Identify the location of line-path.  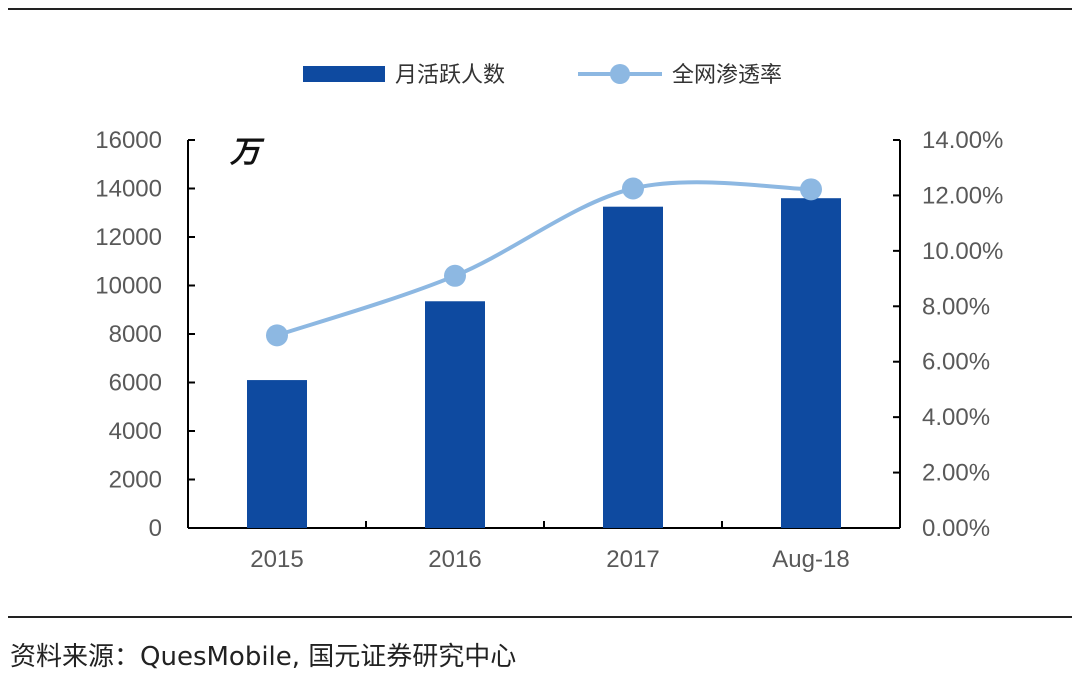
(544, 259).